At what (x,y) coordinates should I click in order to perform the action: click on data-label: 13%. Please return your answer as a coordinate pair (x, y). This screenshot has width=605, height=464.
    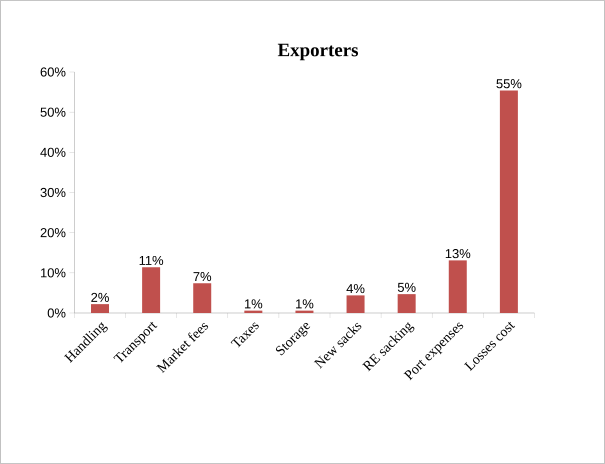
    Looking at the image, I should click on (458, 253).